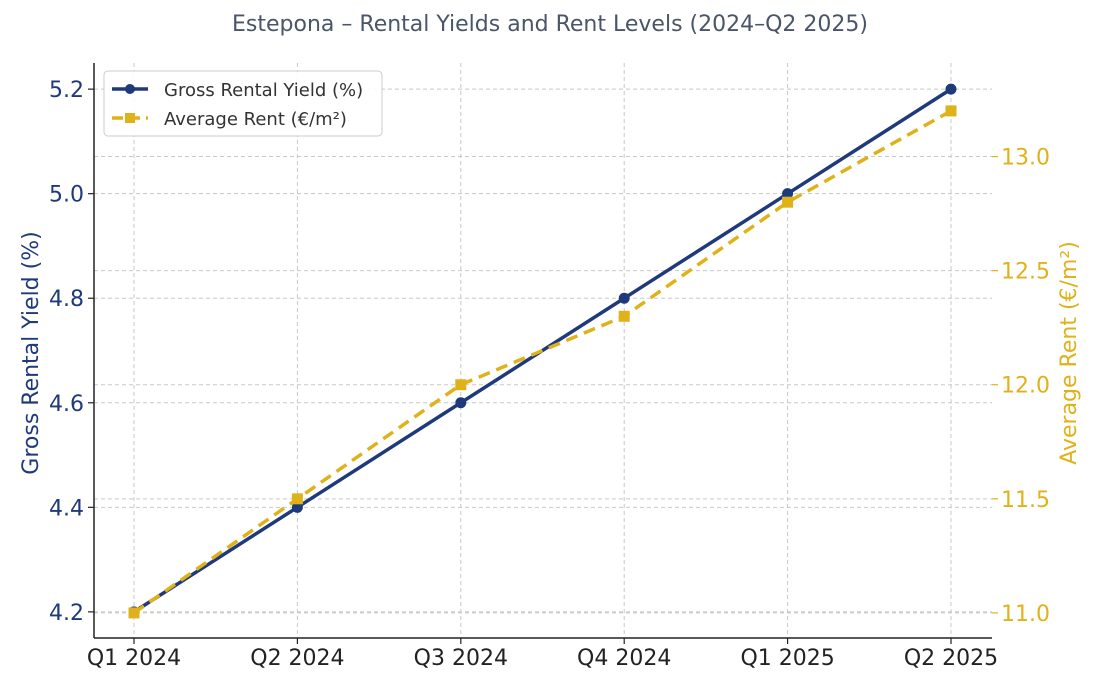 This screenshot has height=693, width=1100. What do you see at coordinates (66, 404) in the screenshot?
I see `y-left-tick-label: 4.6` at bounding box center [66, 404].